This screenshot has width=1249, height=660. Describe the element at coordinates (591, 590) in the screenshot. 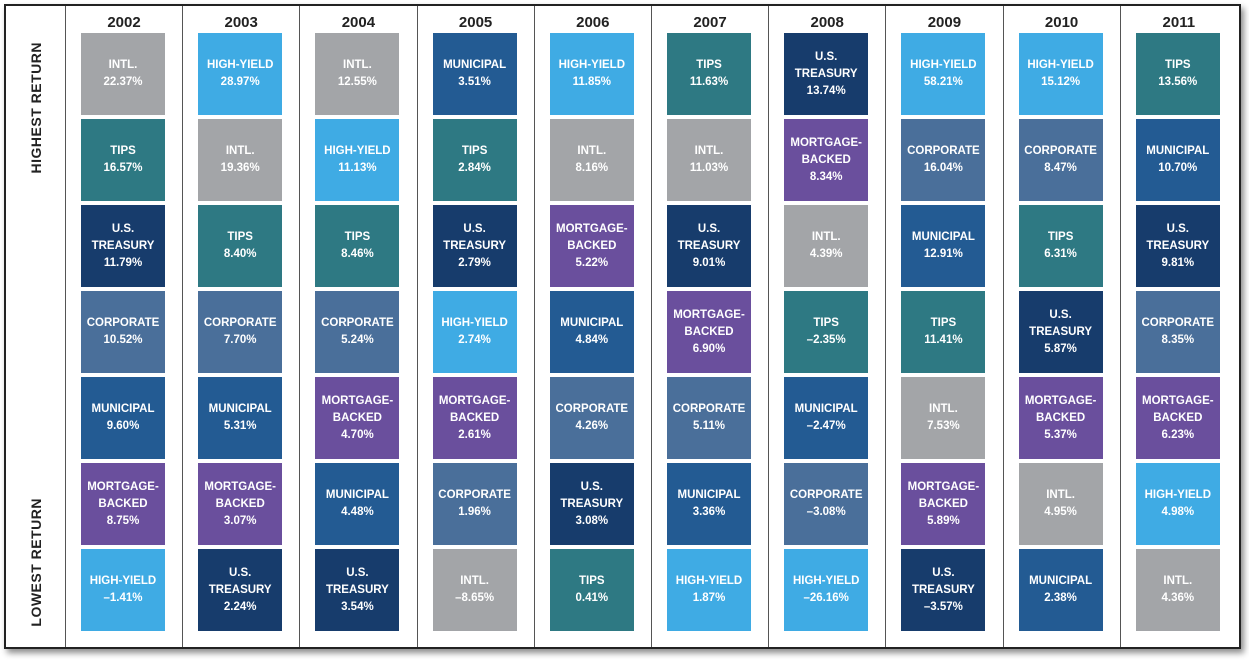

I see `return-cell: TIPS 0.41%` at that location.